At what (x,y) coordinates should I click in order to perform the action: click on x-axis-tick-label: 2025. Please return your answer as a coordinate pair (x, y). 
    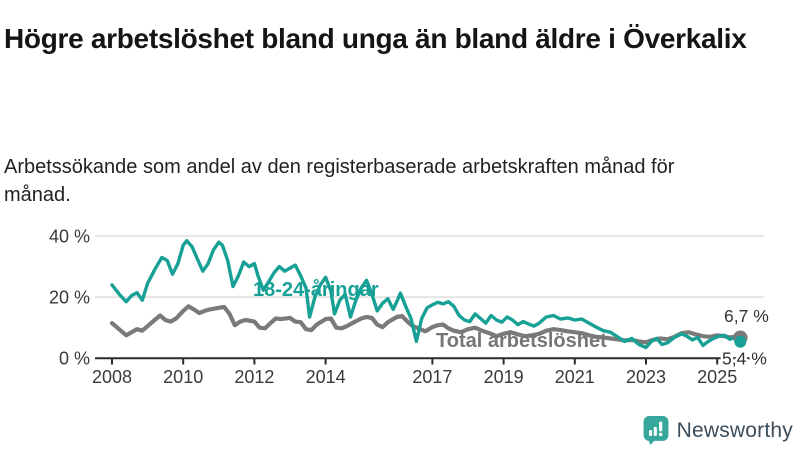
    Looking at the image, I should click on (717, 377).